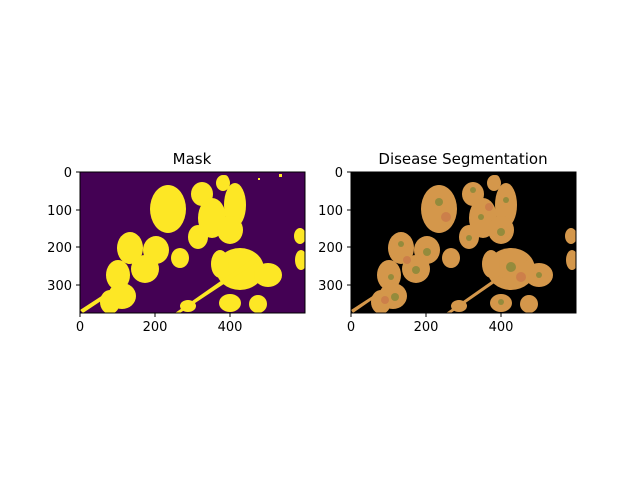  Describe the element at coordinates (59, 248) in the screenshot. I see `mask-ytick-label: 200` at that location.